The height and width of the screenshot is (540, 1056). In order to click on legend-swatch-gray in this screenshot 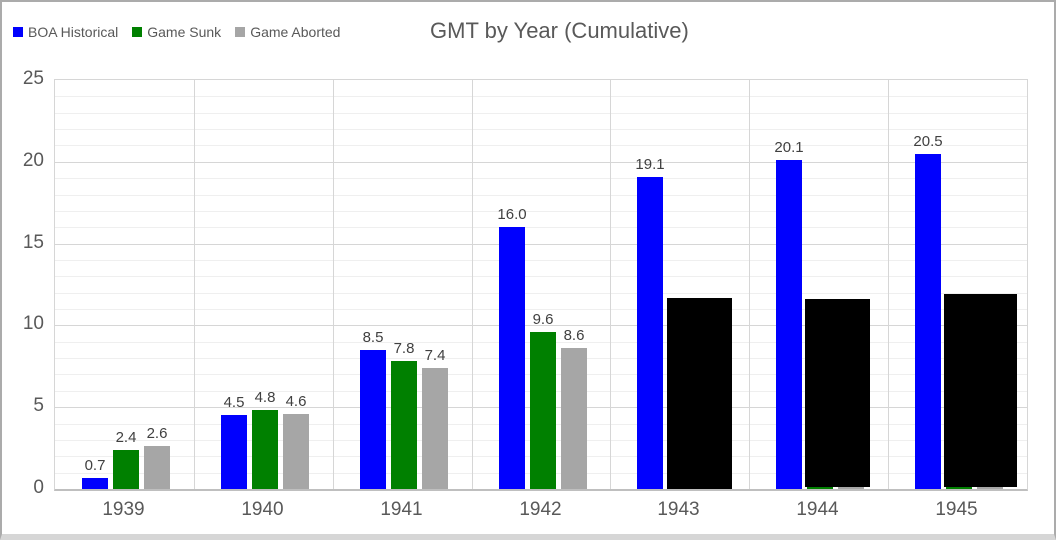, I will do `click(240, 32)`.